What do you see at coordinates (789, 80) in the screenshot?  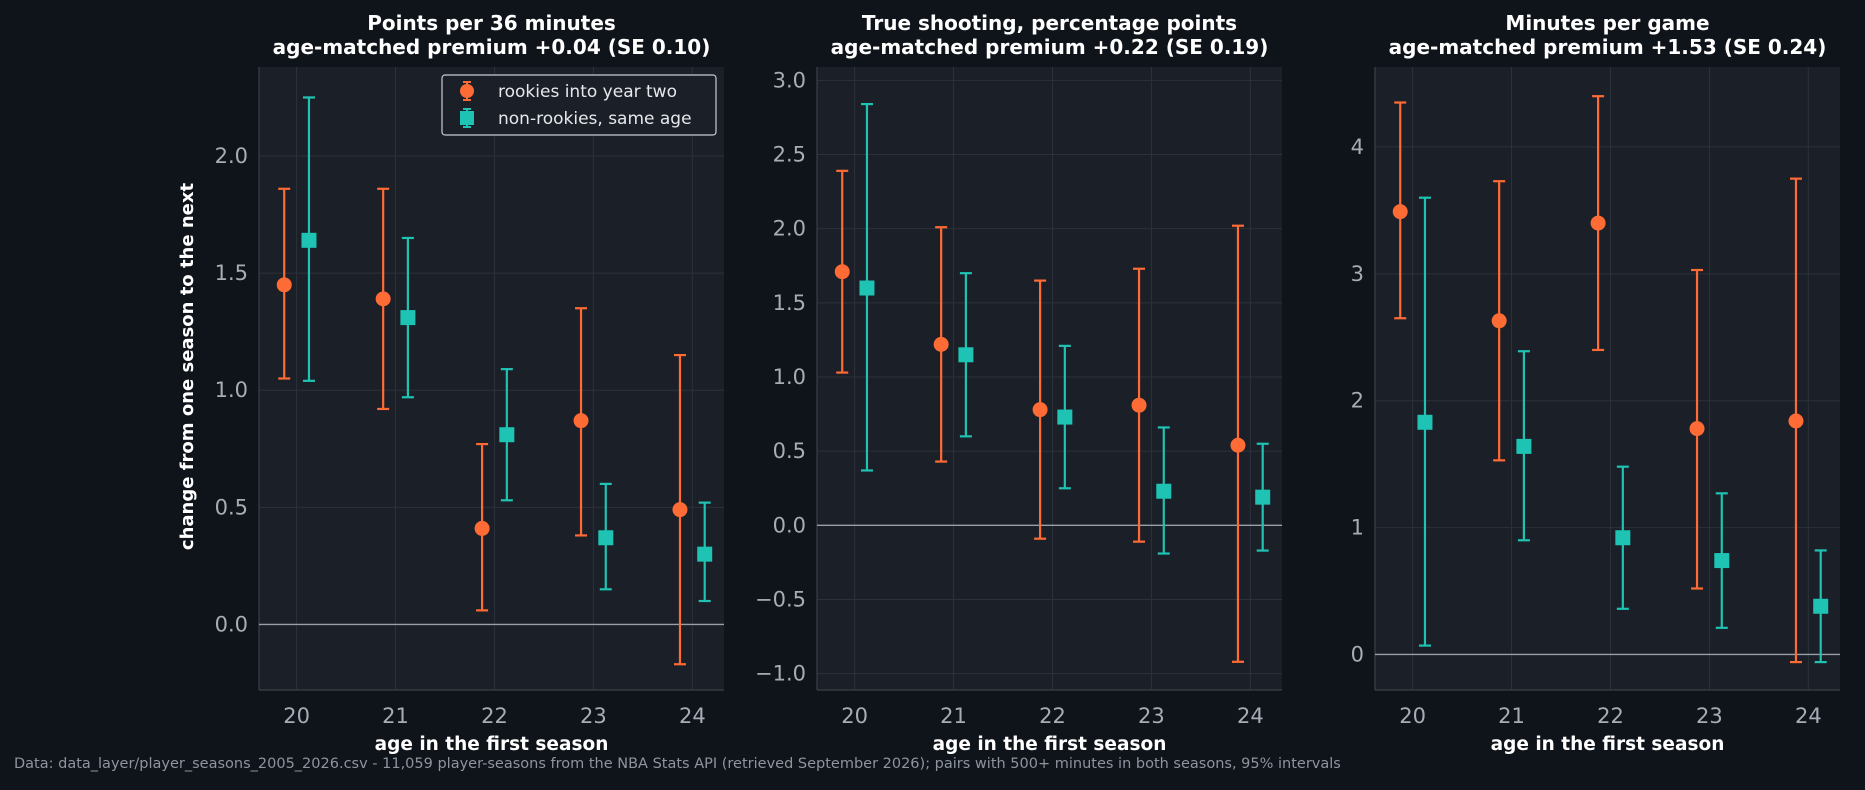 I see `y-tick-label: 3.0` at bounding box center [789, 80].